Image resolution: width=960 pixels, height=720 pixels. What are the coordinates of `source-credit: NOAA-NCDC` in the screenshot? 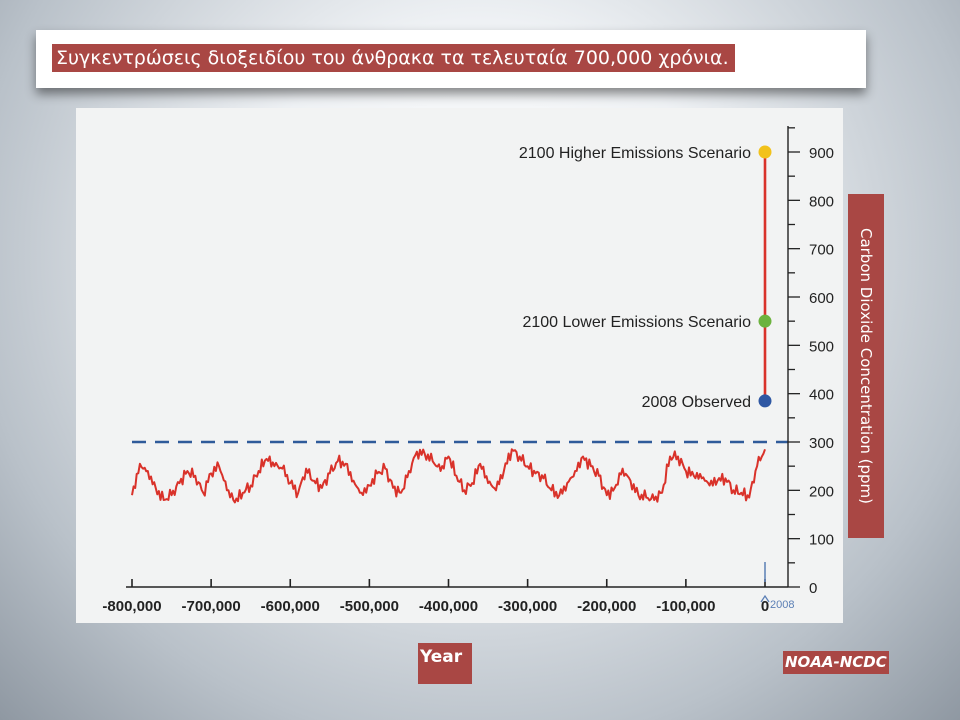 It's located at (836, 662).